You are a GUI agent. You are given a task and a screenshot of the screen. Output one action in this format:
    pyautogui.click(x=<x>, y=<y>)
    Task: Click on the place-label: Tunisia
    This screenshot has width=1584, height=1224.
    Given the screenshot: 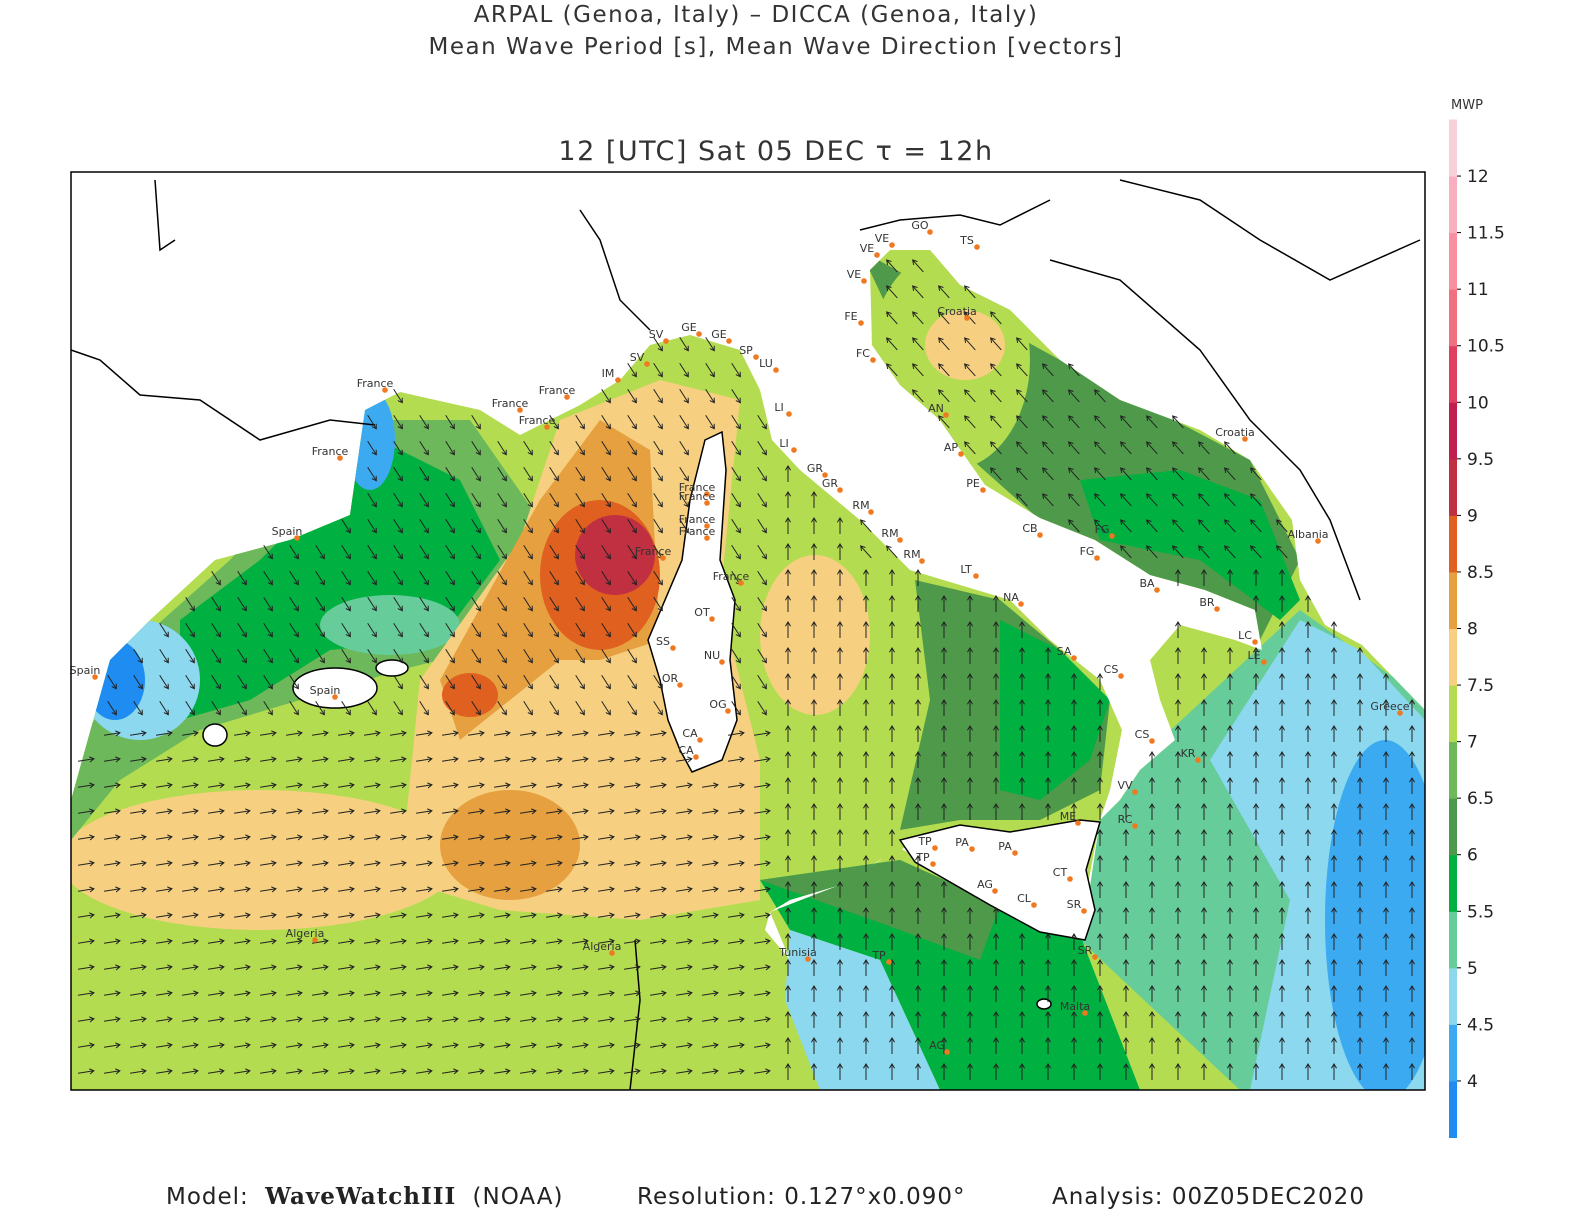 What is the action you would take?
    pyautogui.click(x=797, y=952)
    